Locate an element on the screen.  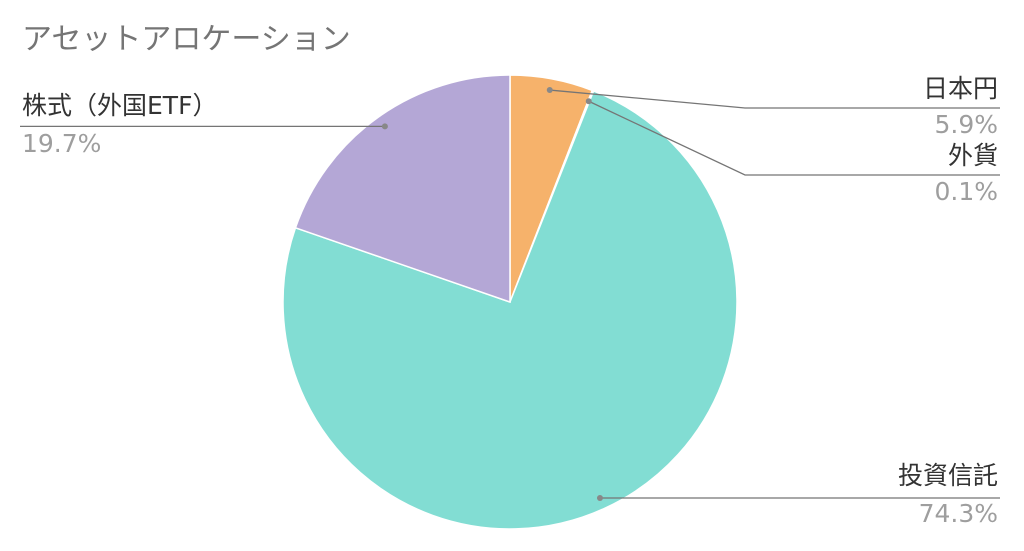
slice-percent: 74.3% is located at coordinates (958, 513).